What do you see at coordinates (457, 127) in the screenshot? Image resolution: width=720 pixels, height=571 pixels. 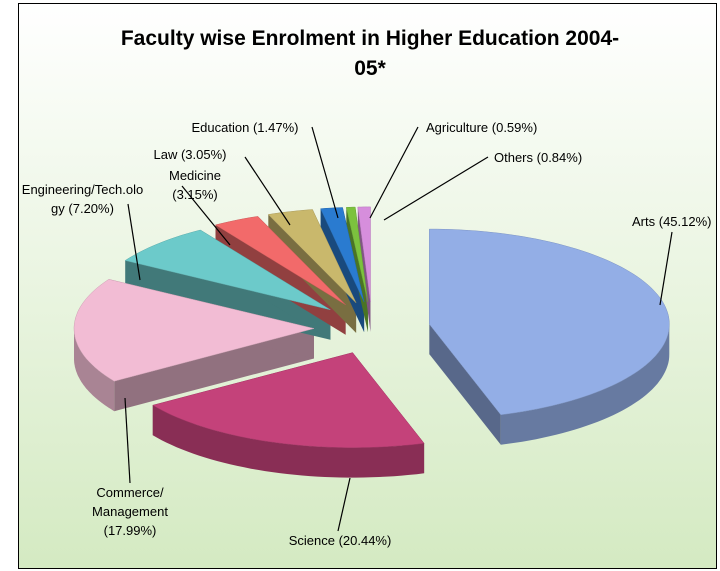 I see `category-label: Agriculture` at bounding box center [457, 127].